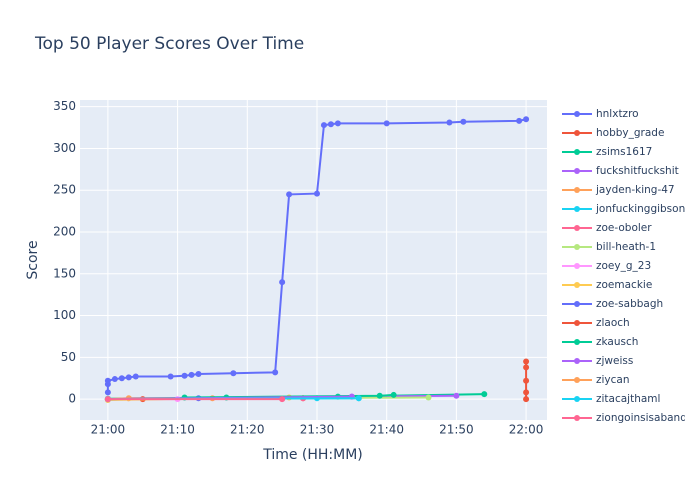 The width and height of the screenshot is (700, 500). I want to click on y-tick-label: 150, so click(64, 273).